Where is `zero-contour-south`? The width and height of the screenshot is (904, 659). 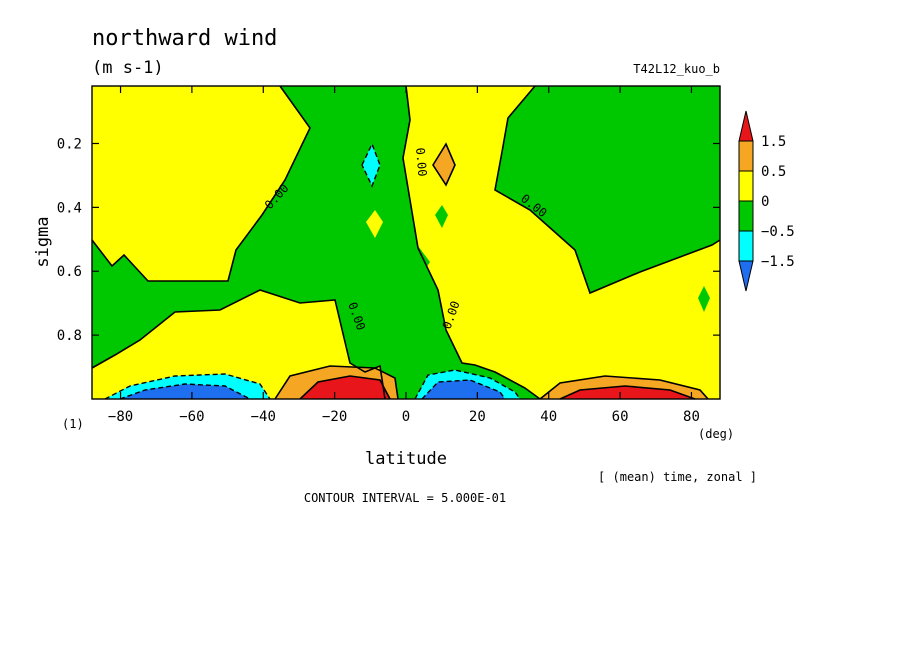
zero-contour-south is located at coordinates (201, 183).